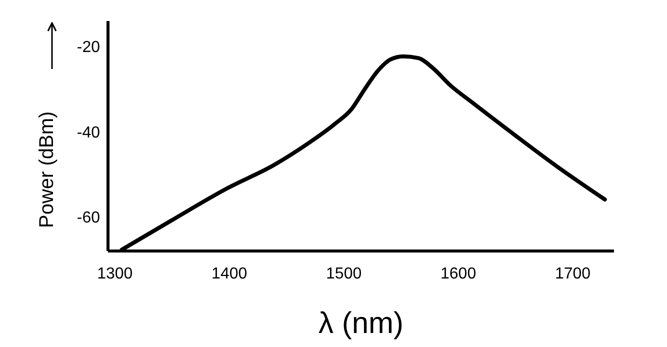 This screenshot has height=347, width=667. What do you see at coordinates (47, 169) in the screenshot?
I see `y-axis-title: Power (dBm)` at bounding box center [47, 169].